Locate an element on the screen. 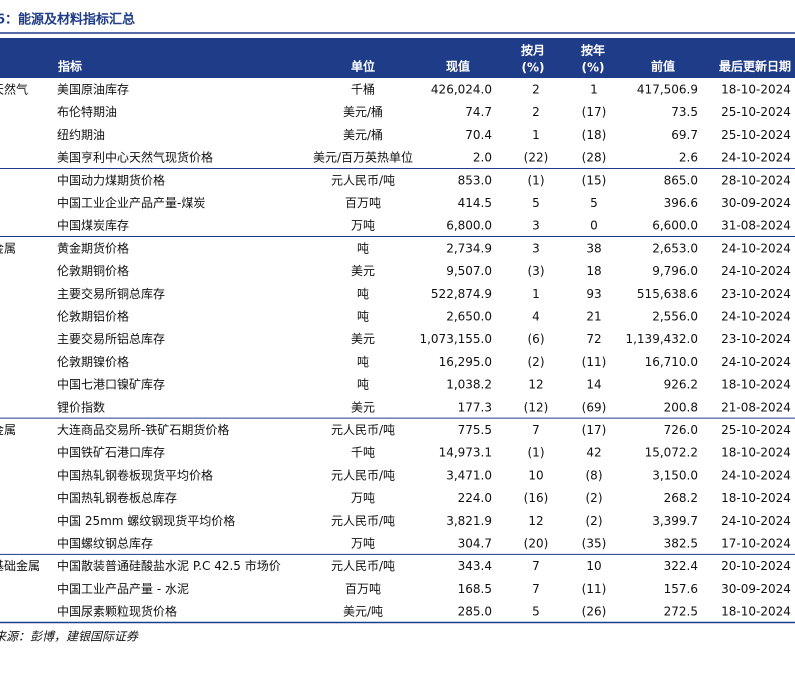 This screenshot has height=679, width=795. table-cell: (28) is located at coordinates (594, 158).